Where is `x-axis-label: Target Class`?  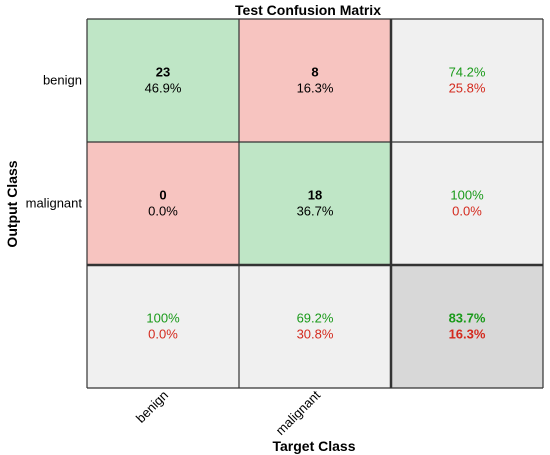 x-axis-label: Target Class is located at coordinates (314, 446).